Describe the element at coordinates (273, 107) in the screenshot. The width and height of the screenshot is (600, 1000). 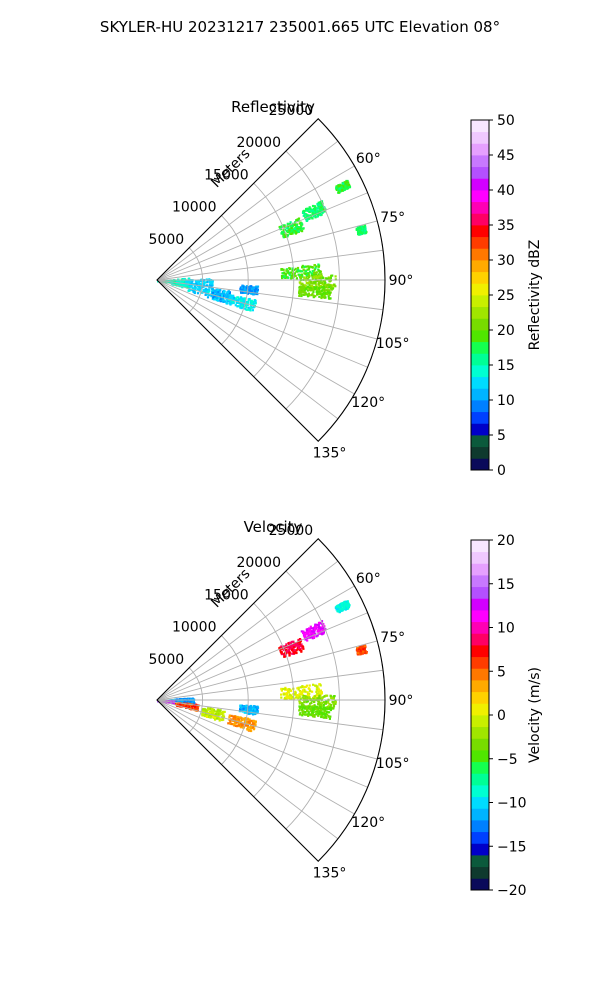
I see `panel-title: Reflectivity` at that location.